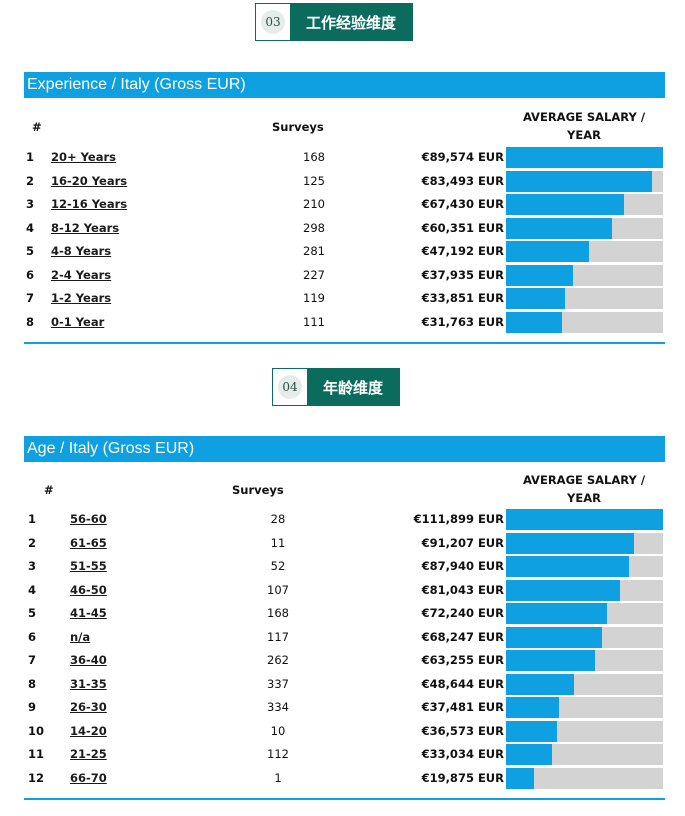 The image size is (685, 816). I want to click on row-average-salary: €67,430 EUR, so click(462, 204).